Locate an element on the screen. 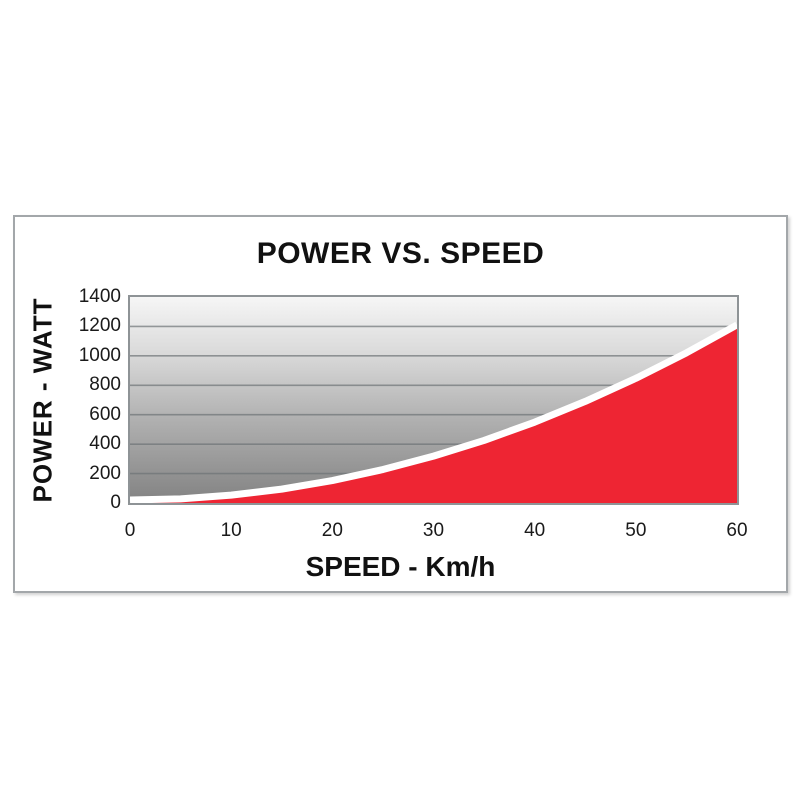 The image size is (800, 800). x-tick-label-30: 30 is located at coordinates (433, 530).